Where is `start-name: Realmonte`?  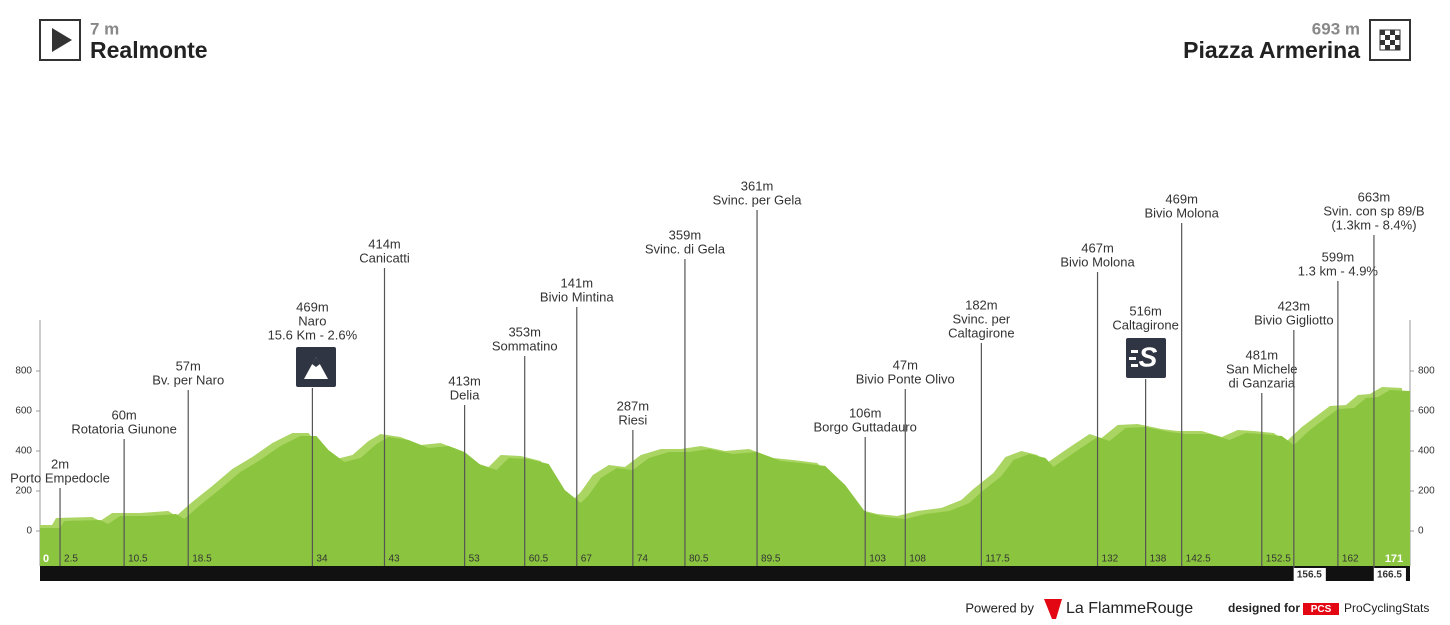
start-name: Realmonte is located at coordinates (149, 50).